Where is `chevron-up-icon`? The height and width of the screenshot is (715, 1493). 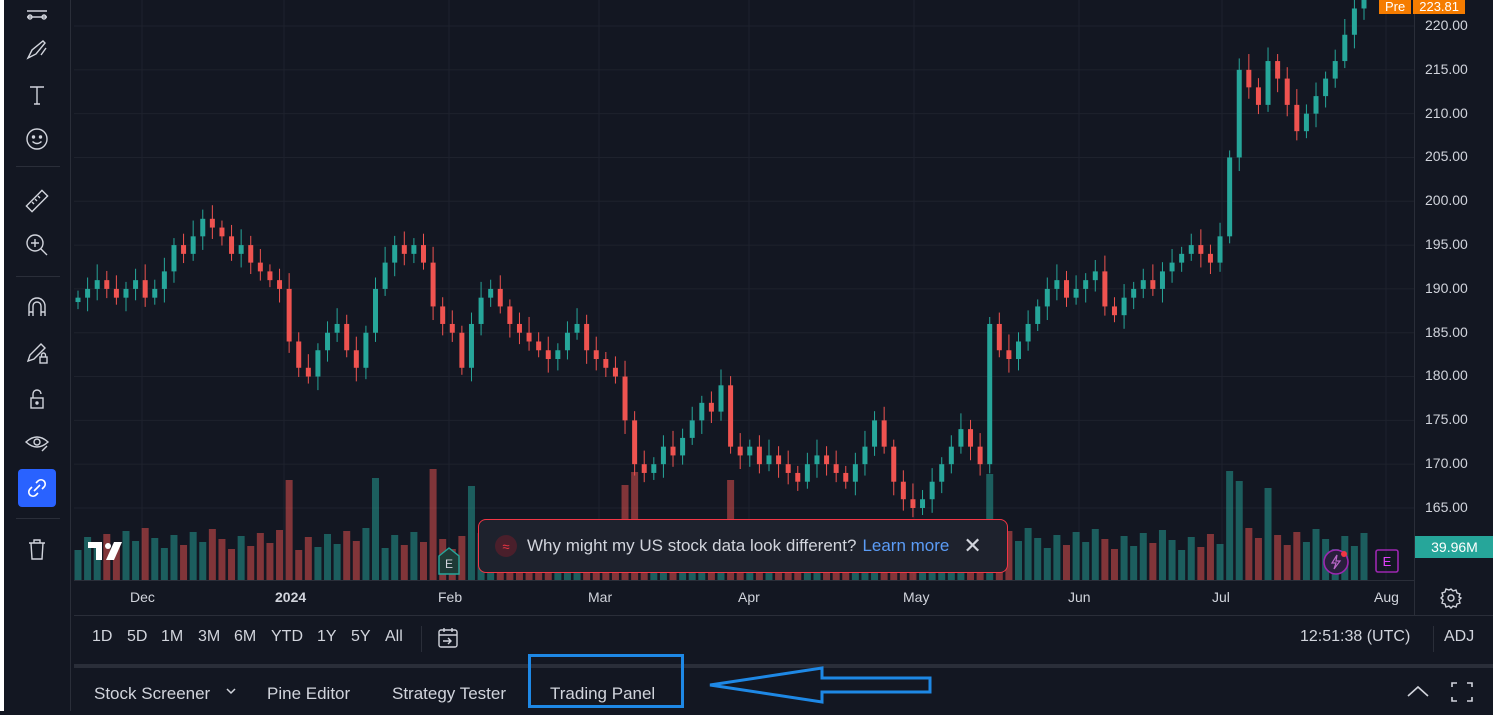
chevron-up-icon is located at coordinates (1418, 694).